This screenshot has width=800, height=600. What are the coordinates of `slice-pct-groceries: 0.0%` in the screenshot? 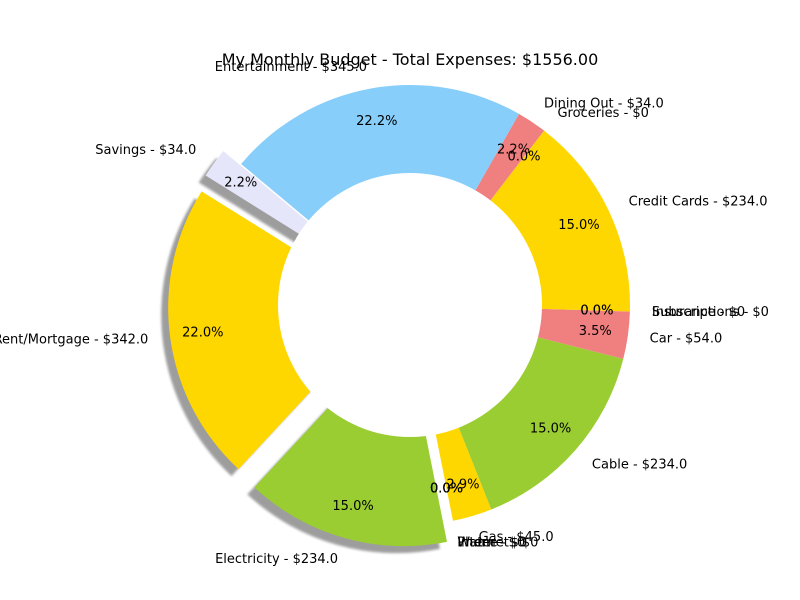 It's located at (523, 157).